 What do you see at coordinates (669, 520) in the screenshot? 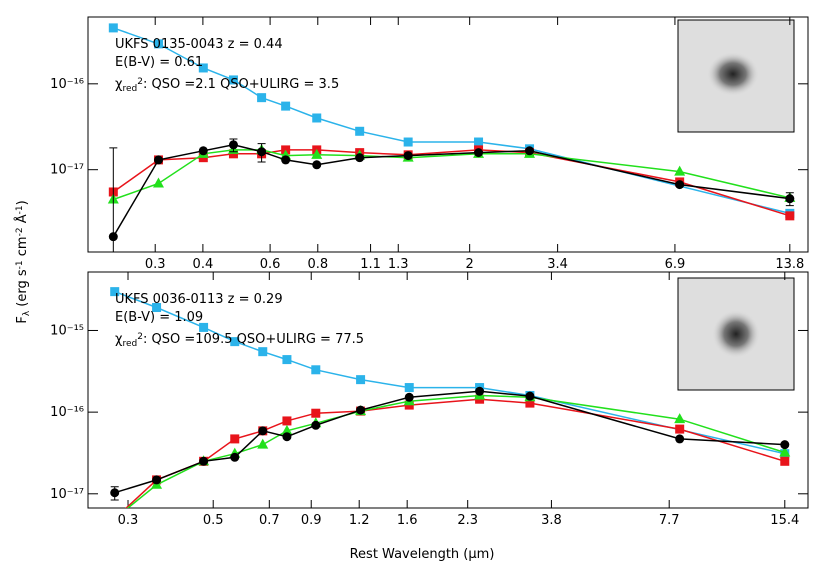
I see `x-tick-label: 7.7` at bounding box center [669, 520].